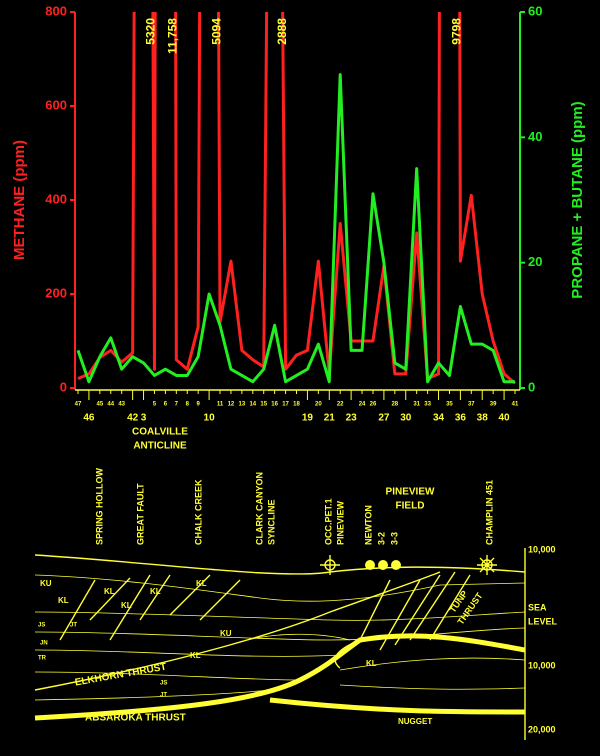 Image resolution: width=600 pixels, height=756 pixels. I want to click on well-label: PINEVIEW, so click(340, 522).